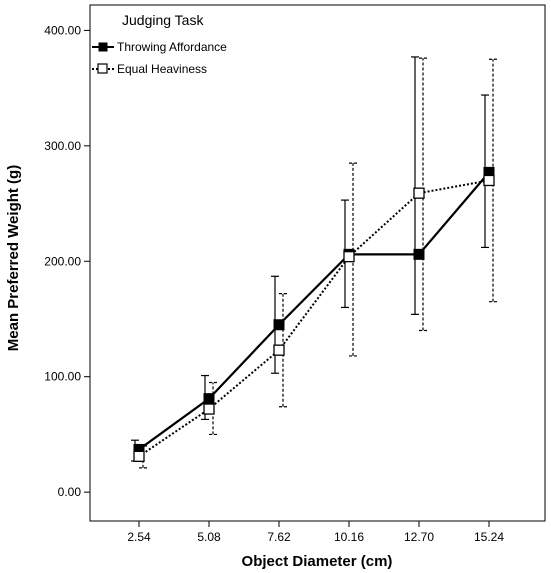 This screenshot has width=551, height=573. I want to click on x-tick-label: 10.16, so click(349, 537).